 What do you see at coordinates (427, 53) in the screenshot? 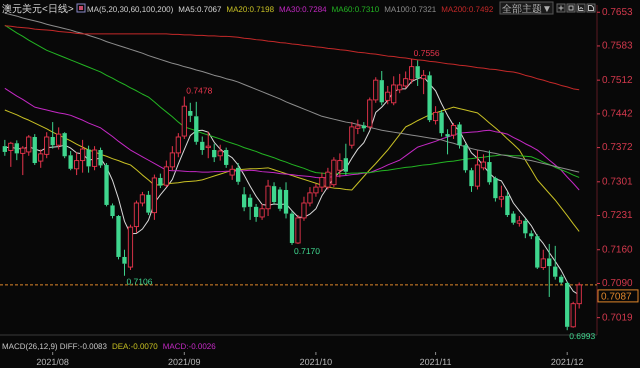
I see `annotation: 0.7556` at bounding box center [427, 53].